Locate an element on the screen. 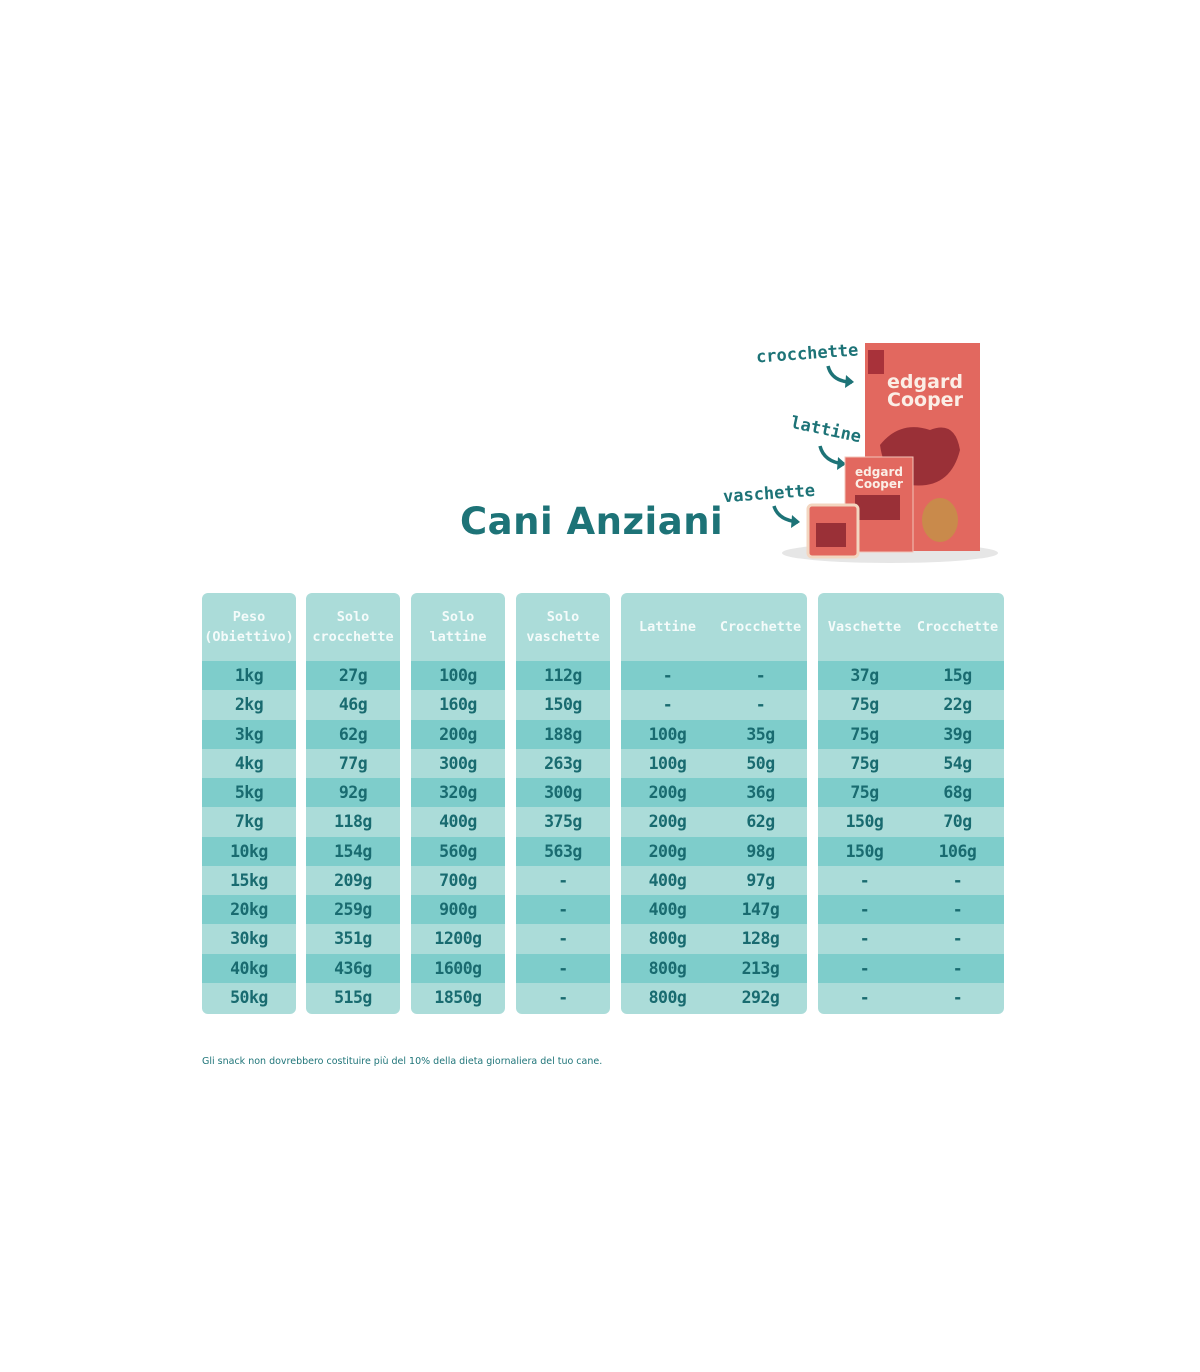 This screenshot has width=1200, height=1372. table-row: 563g is located at coordinates (563, 851).